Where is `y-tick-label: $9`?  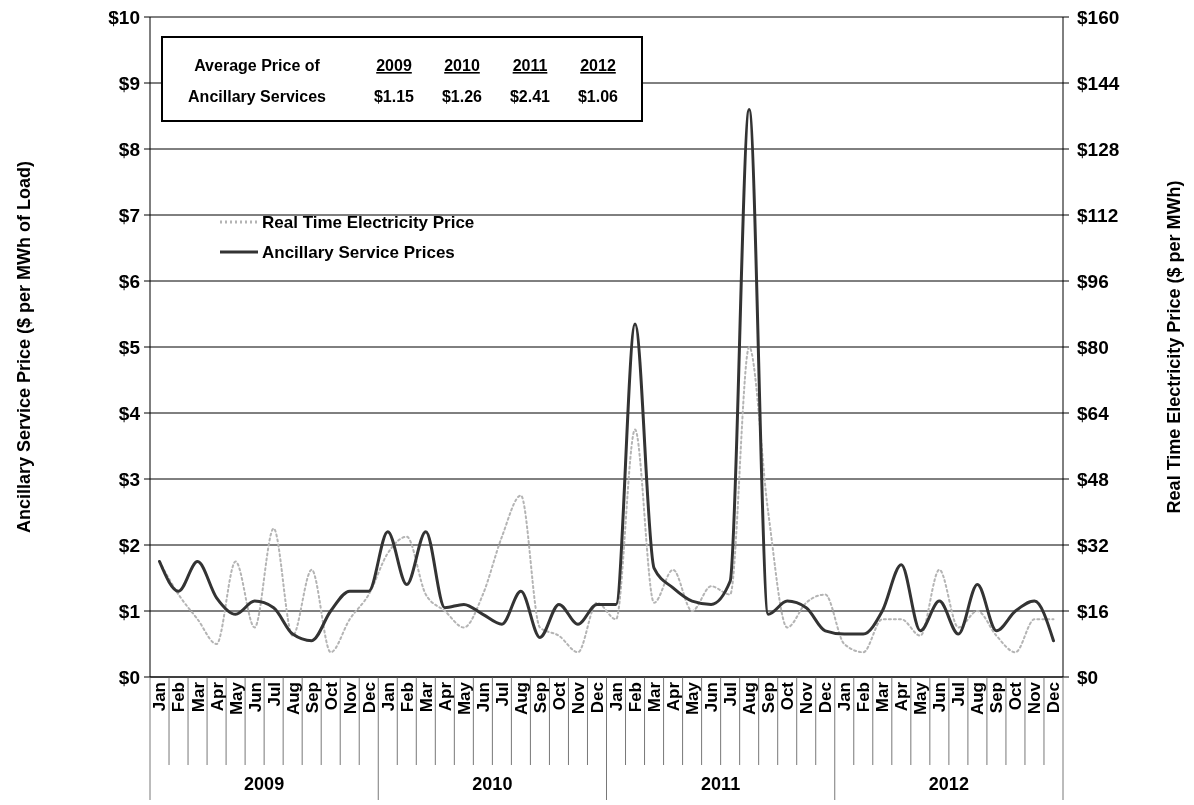
y-tick-label: $9 is located at coordinates (129, 83).